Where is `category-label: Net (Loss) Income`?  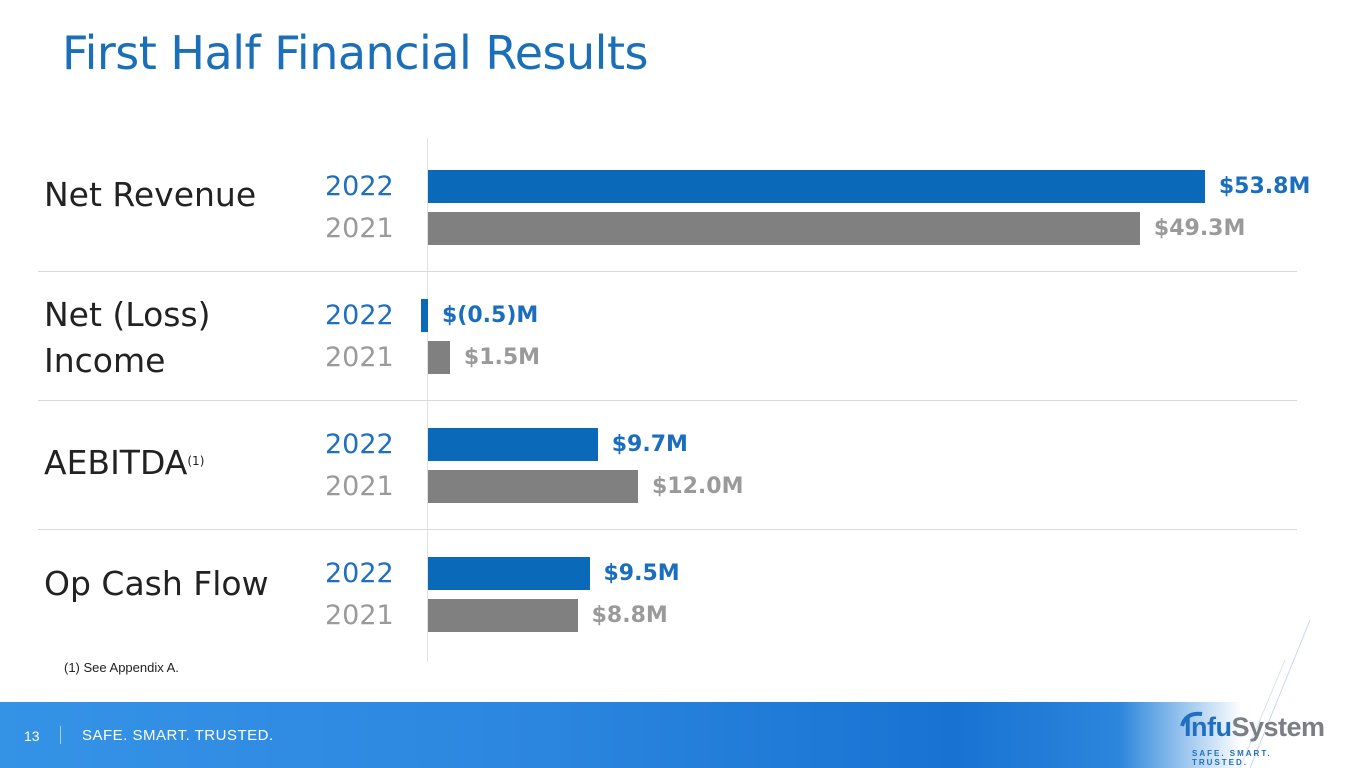
category-label: Net (Loss) Income is located at coordinates (154, 338).